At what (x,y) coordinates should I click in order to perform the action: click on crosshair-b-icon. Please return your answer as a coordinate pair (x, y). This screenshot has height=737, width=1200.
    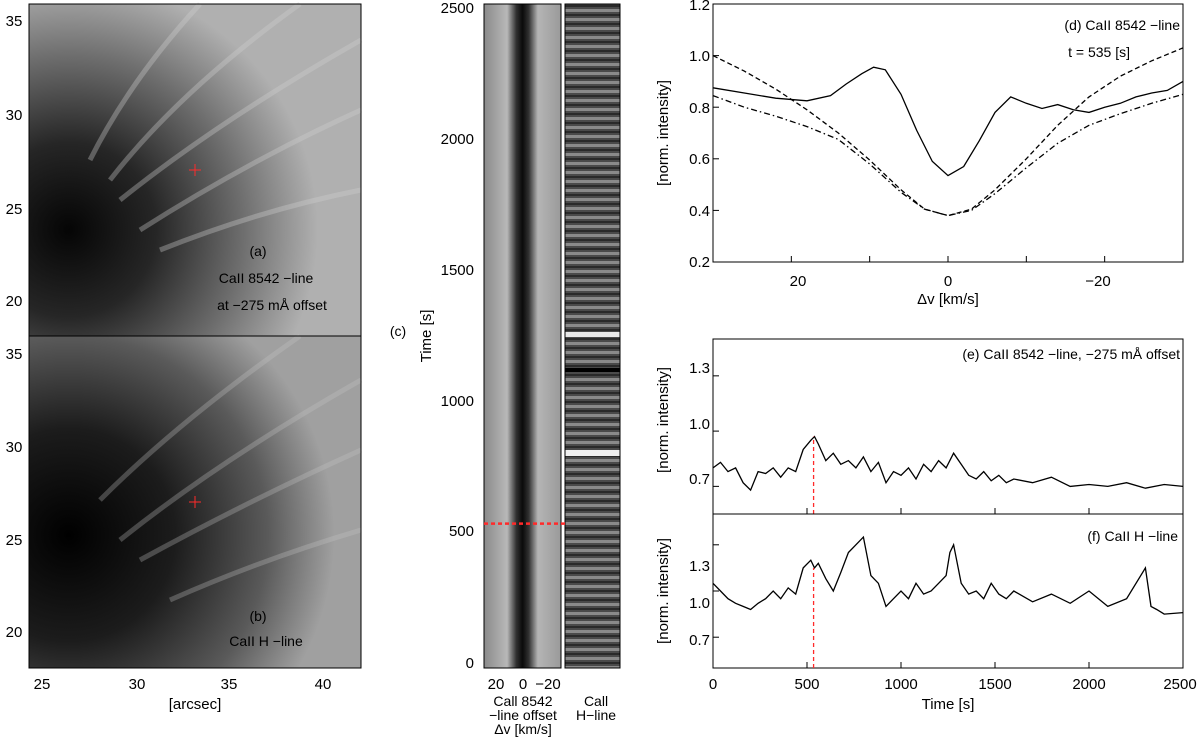
    Looking at the image, I should click on (195, 502).